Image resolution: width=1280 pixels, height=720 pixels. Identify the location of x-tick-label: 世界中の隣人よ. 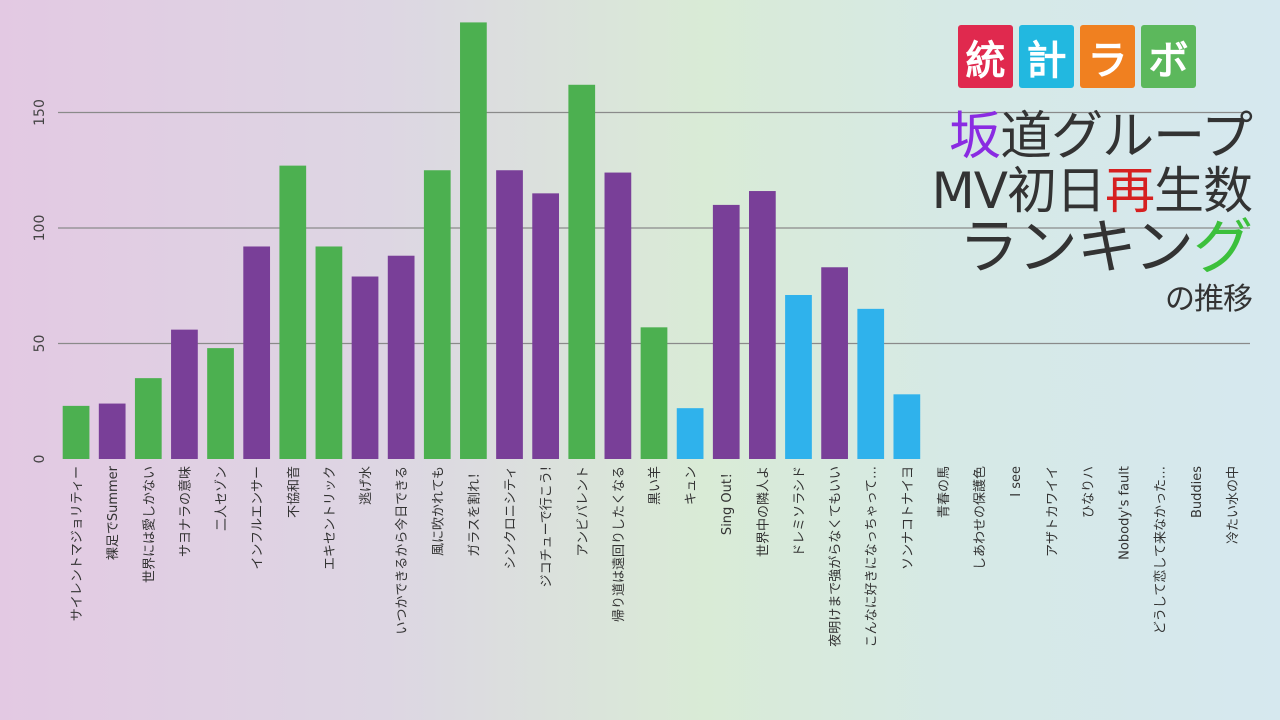
(763, 511).